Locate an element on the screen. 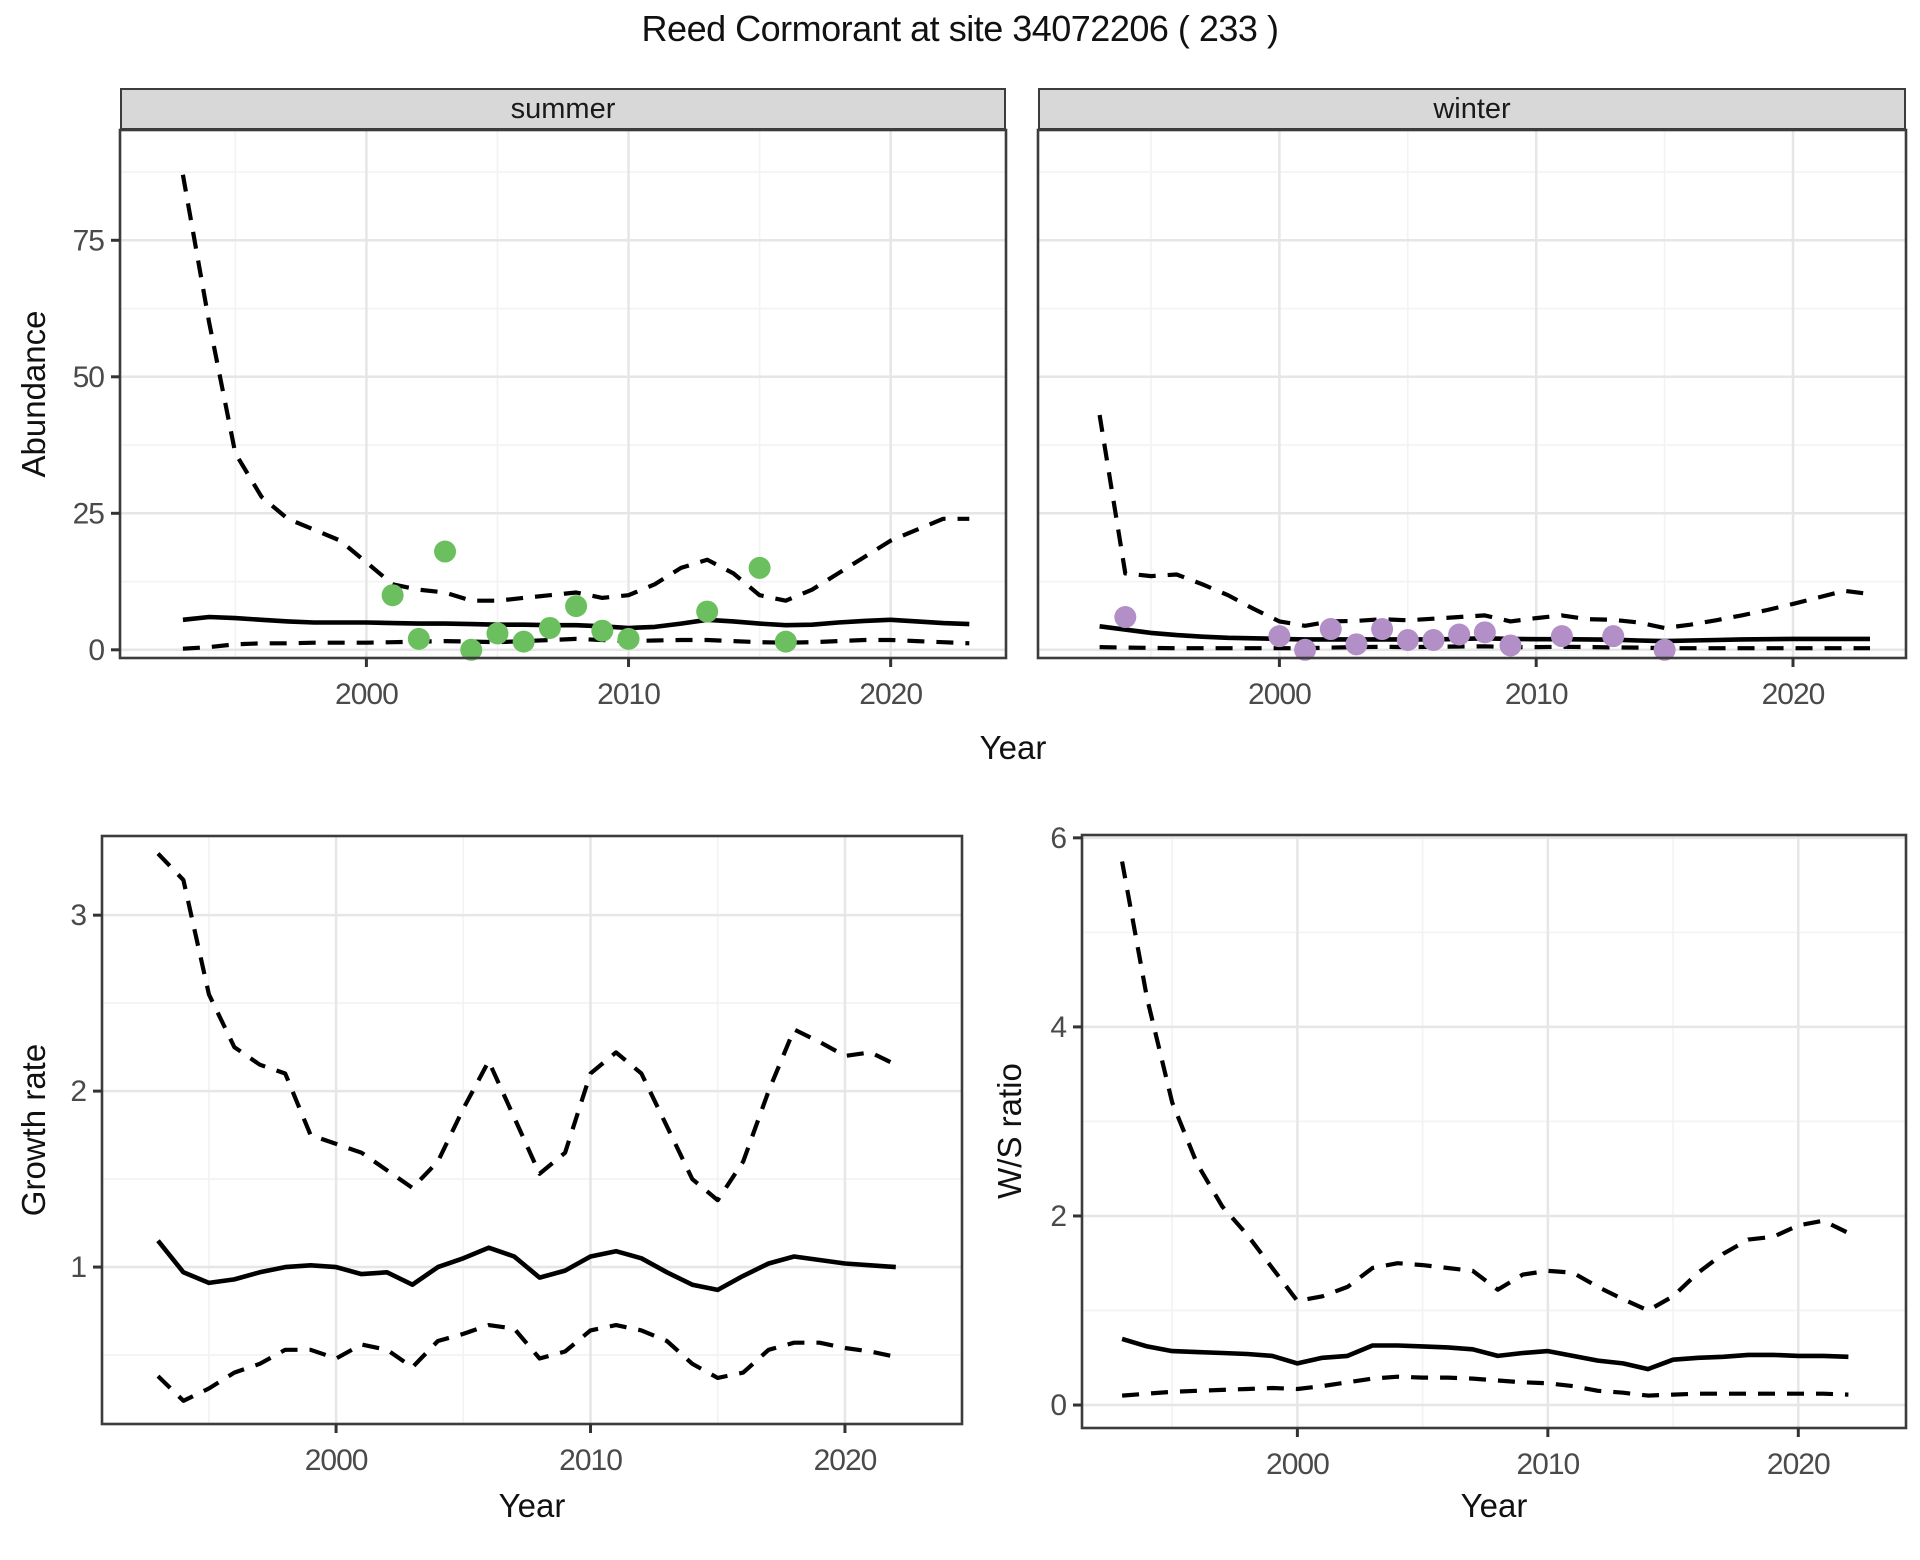 Image resolution: width=1920 pixels, height=1560 pixels. y-tick-label: 3 is located at coordinates (78, 915).